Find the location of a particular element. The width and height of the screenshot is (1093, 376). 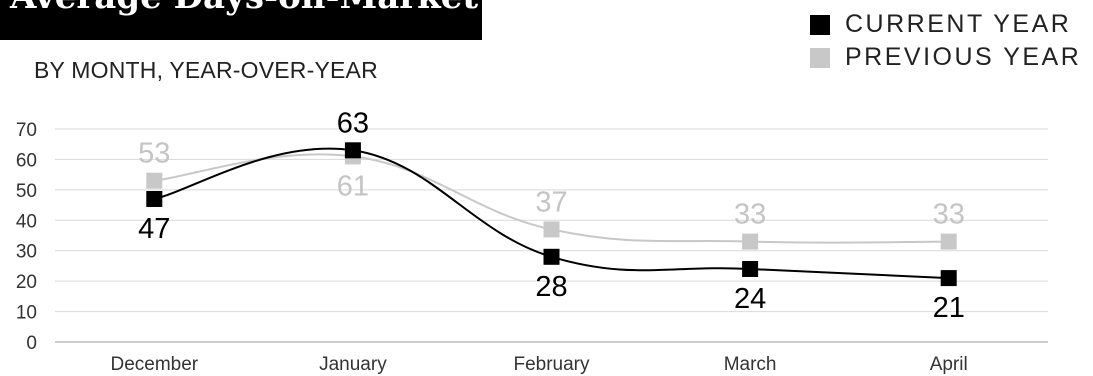

data-label-previous-year: 37 is located at coordinates (551, 202).